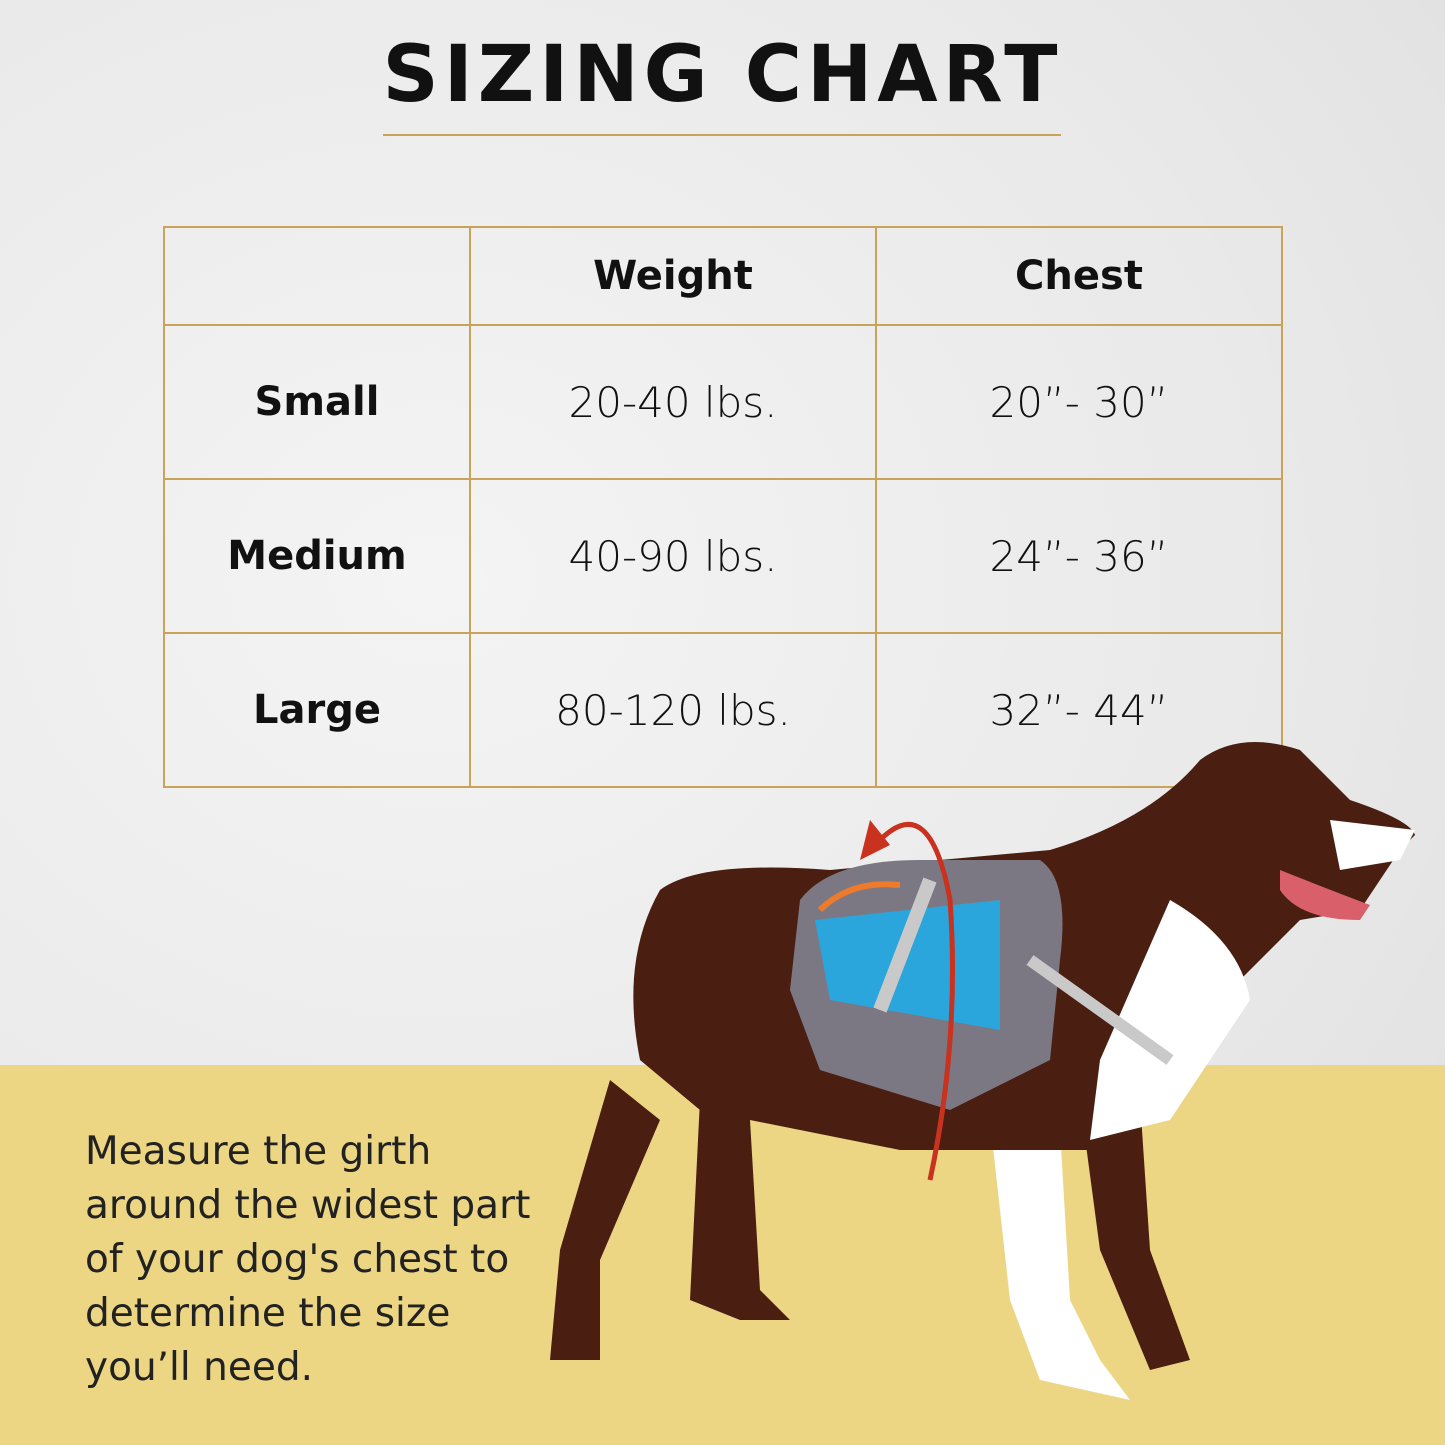 Image resolution: width=1445 pixels, height=1445 pixels. I want to click on weight-value: 20-40 lbs., so click(673, 402).